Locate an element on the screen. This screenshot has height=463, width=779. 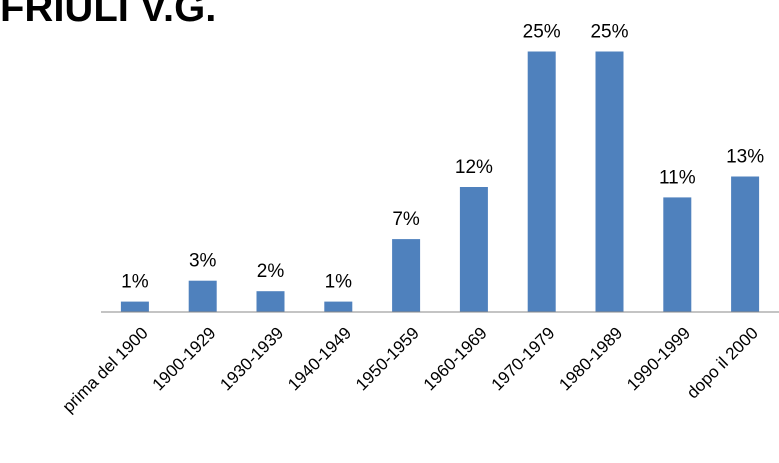
bar-1950-1959 is located at coordinates (406, 275).